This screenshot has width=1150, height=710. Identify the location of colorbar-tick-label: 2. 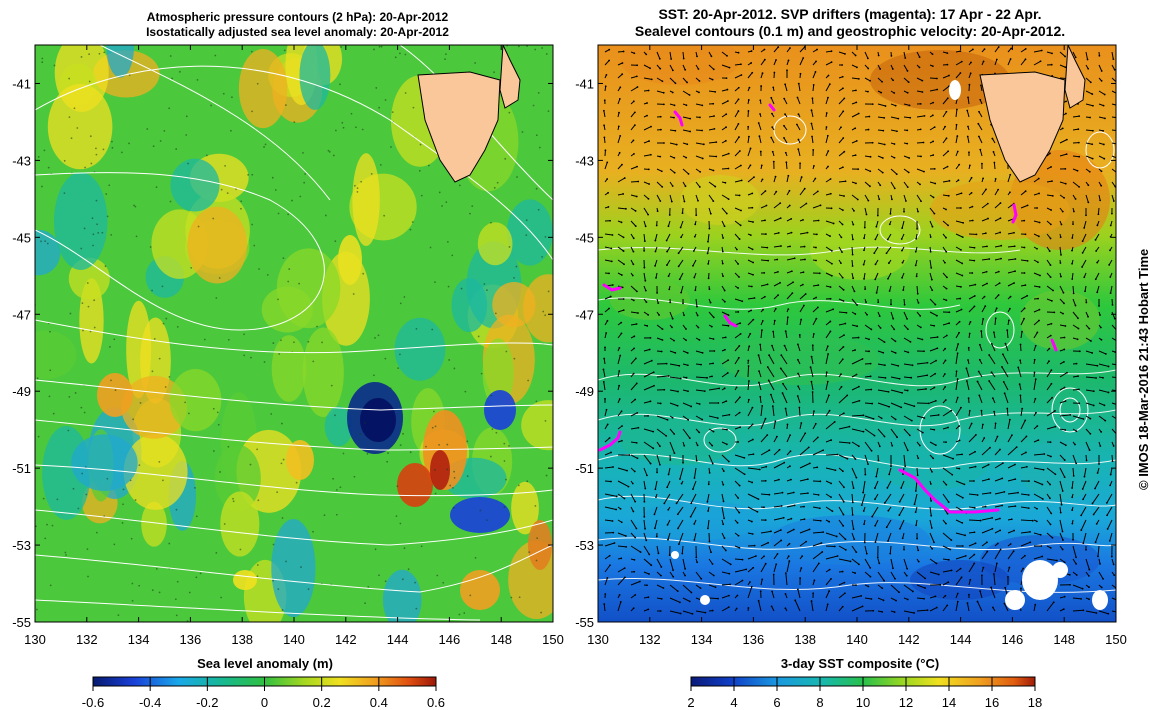
(690, 702).